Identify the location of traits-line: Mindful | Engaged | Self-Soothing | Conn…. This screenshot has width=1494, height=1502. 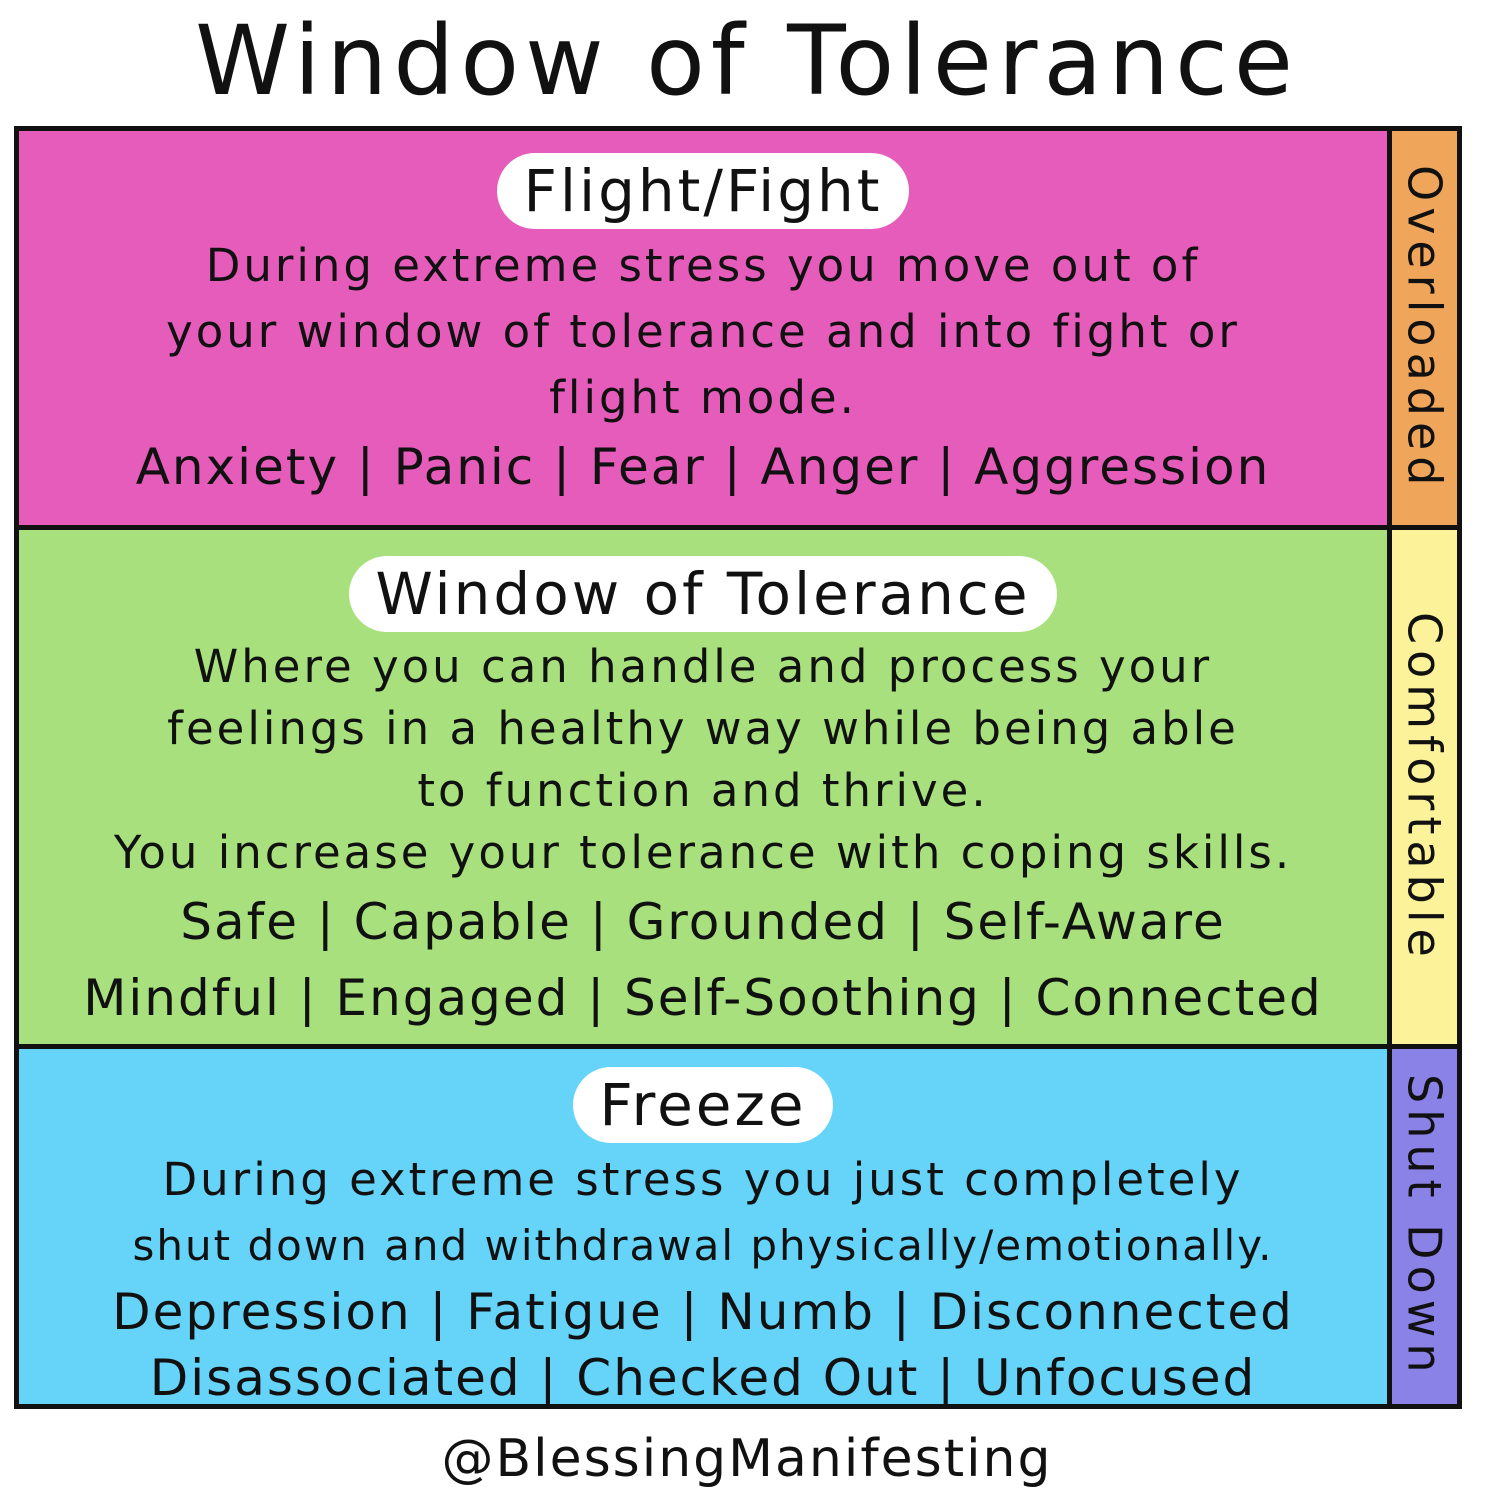
(703, 998).